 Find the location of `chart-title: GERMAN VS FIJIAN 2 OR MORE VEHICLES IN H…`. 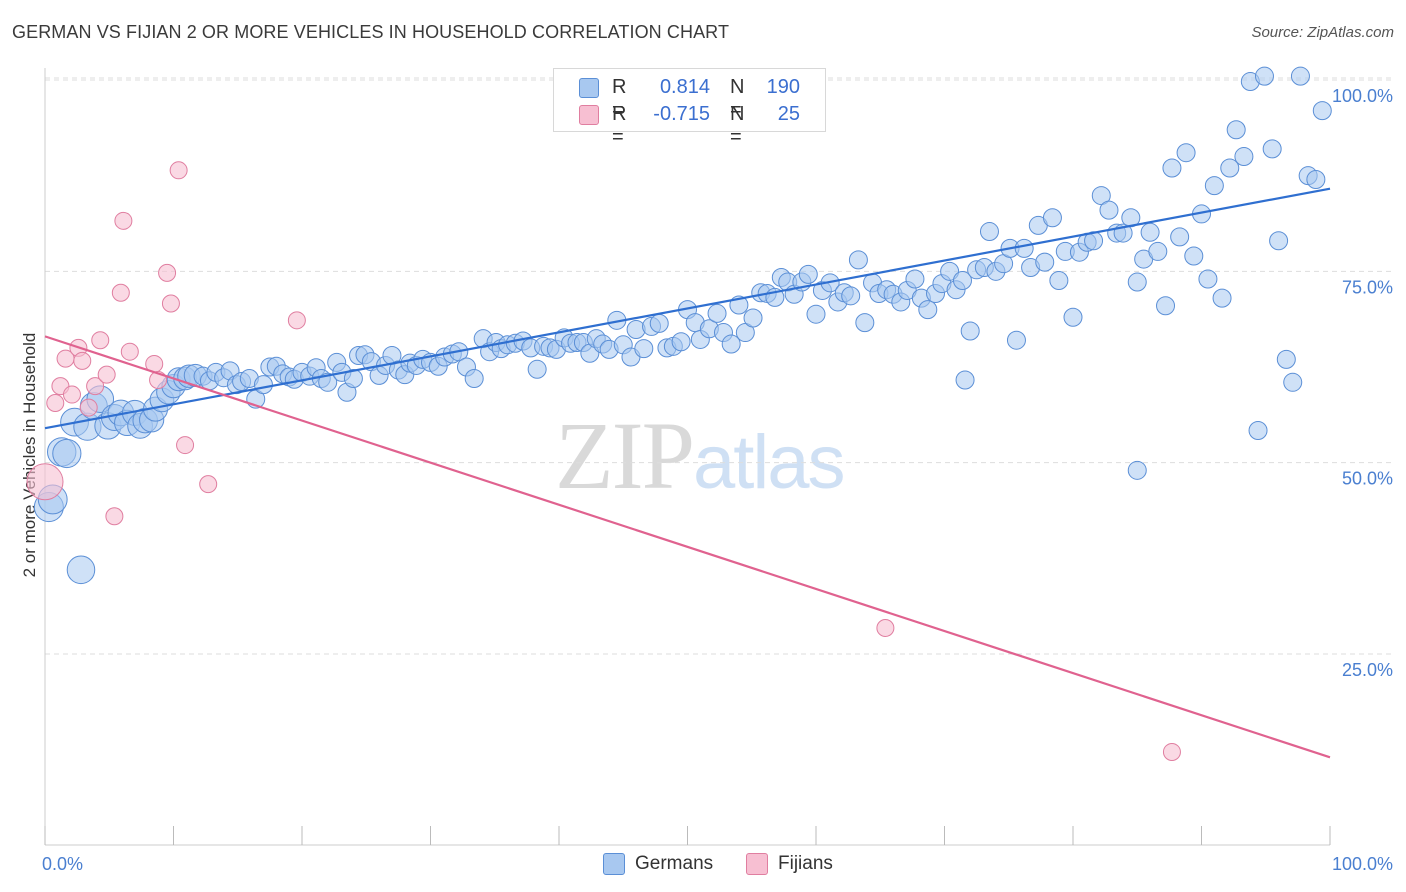

chart-title: GERMAN VS FIJIAN 2 OR MORE VEHICLES IN H… is located at coordinates (371, 32).